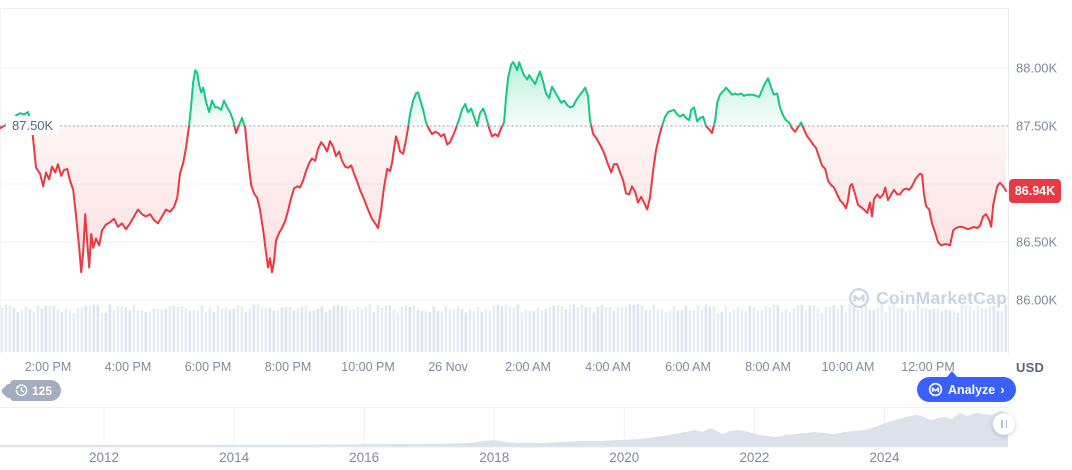 The width and height of the screenshot is (1072, 470). I want to click on axis-divider, so click(1008, 181).